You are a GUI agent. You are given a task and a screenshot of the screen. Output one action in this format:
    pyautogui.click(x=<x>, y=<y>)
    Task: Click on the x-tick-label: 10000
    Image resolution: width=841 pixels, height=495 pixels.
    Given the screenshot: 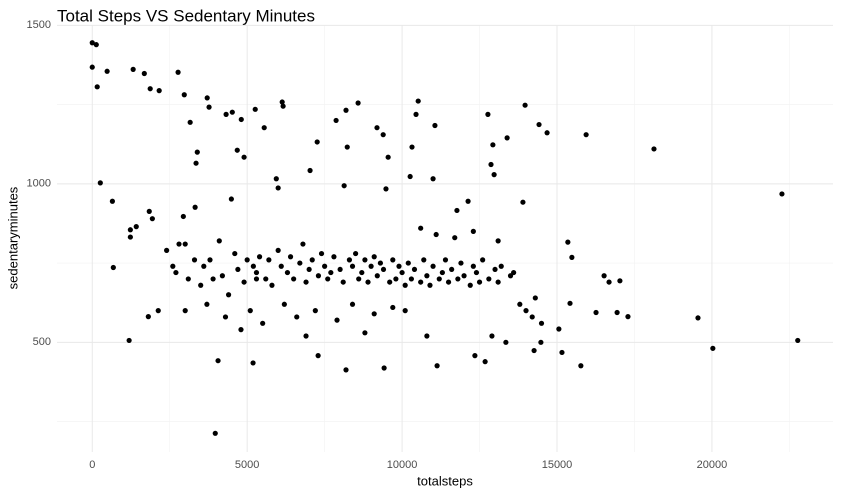 What is the action you would take?
    pyautogui.click(x=402, y=465)
    